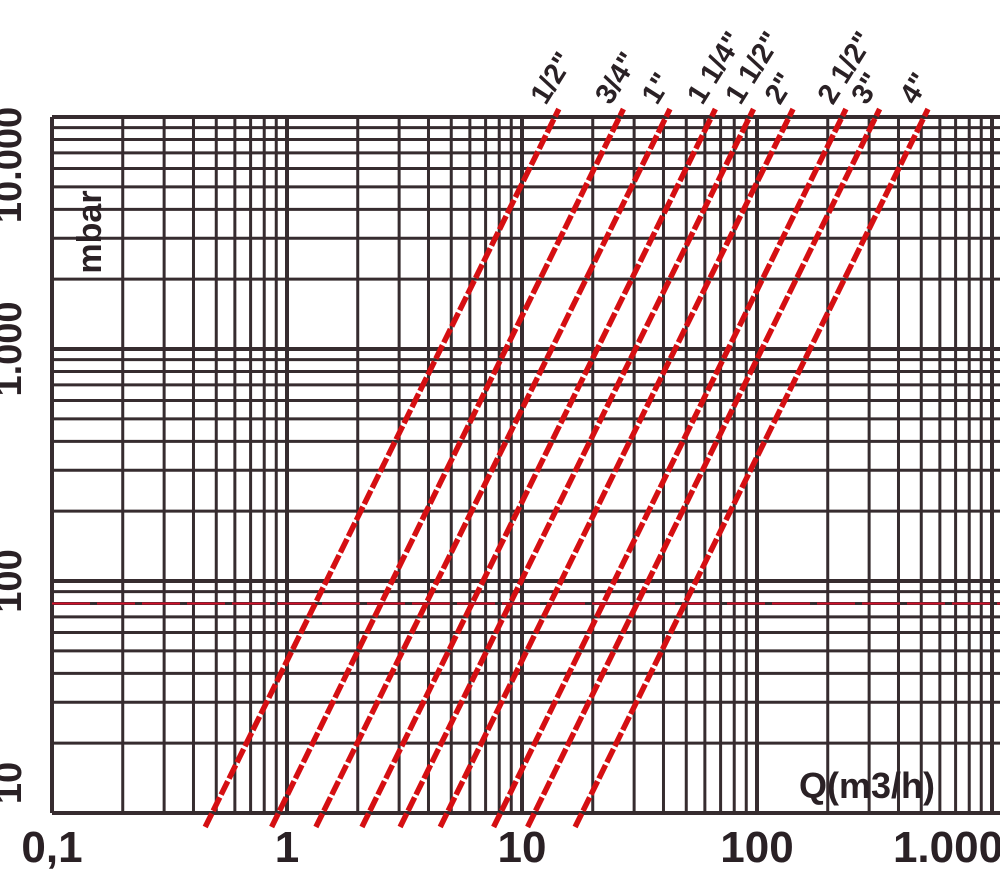 This screenshot has width=1000, height=876. Describe the element at coordinates (51, 847) in the screenshot. I see `x-tick-label: 0,1` at that location.